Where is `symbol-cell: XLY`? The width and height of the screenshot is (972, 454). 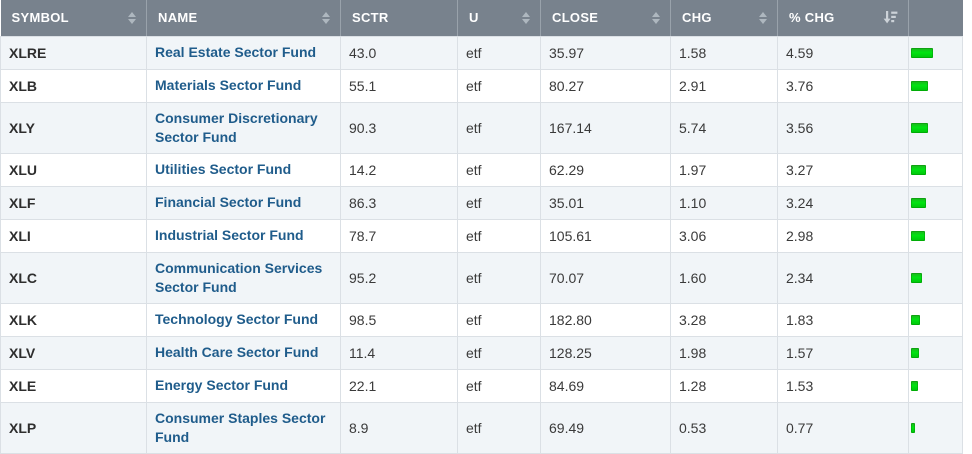
symbol-cell: XLY is located at coordinates (73, 127).